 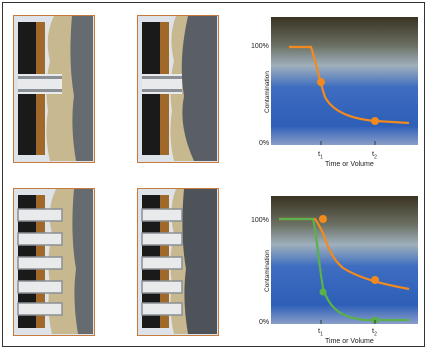 I want to click on wellbore-panel-multi-probe-cleaned, so click(x=178, y=262).